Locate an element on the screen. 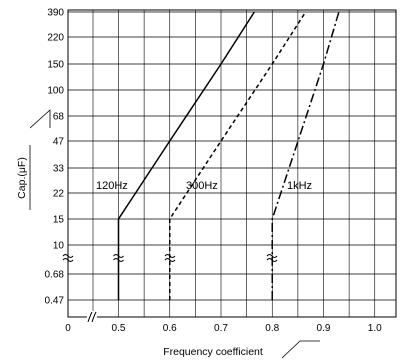 Image resolution: width=403 pixels, height=360 pixels. y-tick-label: 150 is located at coordinates (55, 65).